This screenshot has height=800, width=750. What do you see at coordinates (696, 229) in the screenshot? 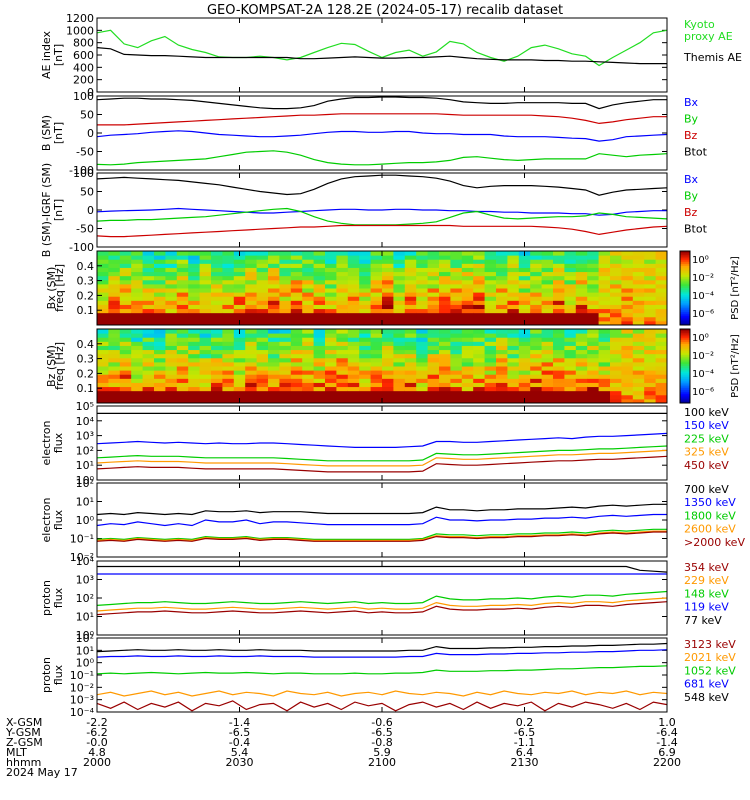
I see `legend-entry: Btot` at bounding box center [696, 229].